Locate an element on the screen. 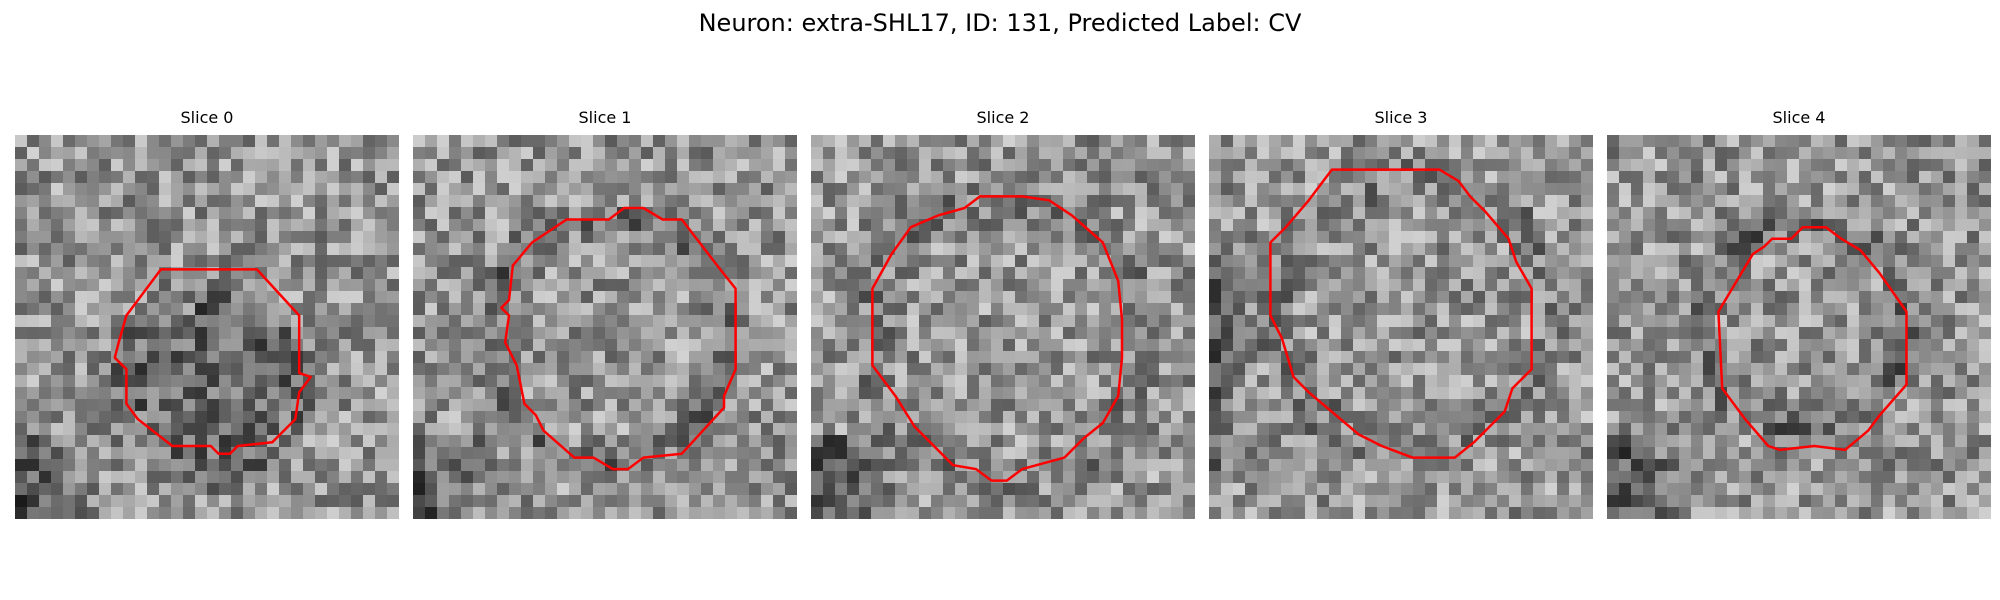 Image resolution: width=2000 pixels, height=600 pixels. slice-title-1: Slice 1 is located at coordinates (605, 117).